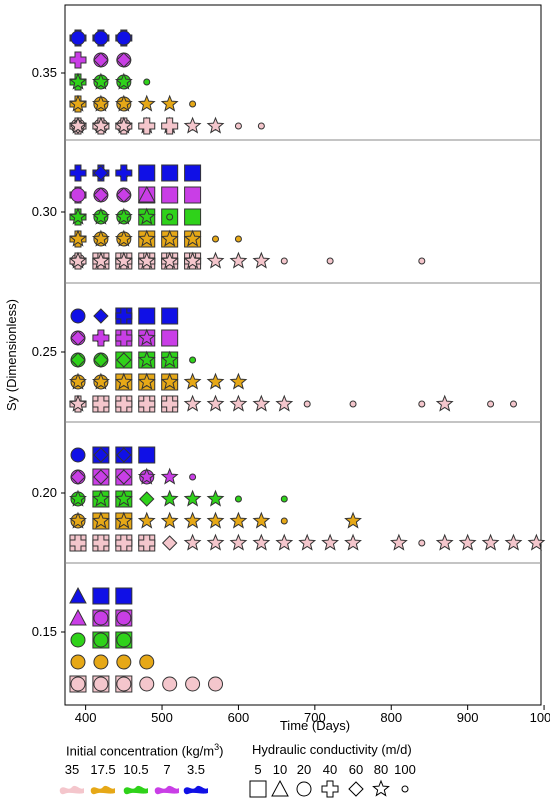 Image resolution: width=550 pixels, height=804 pixels. I want to click on y-axis: 0.35 0.30 0.25 0.20 0.15, so click(48, 352).